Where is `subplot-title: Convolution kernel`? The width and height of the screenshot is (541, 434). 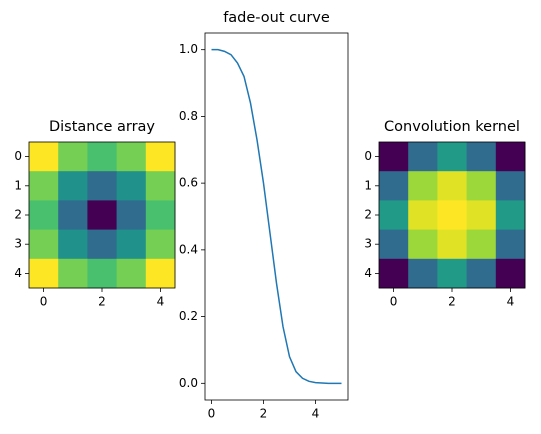 subplot-title: Convolution kernel is located at coordinates (452, 127).